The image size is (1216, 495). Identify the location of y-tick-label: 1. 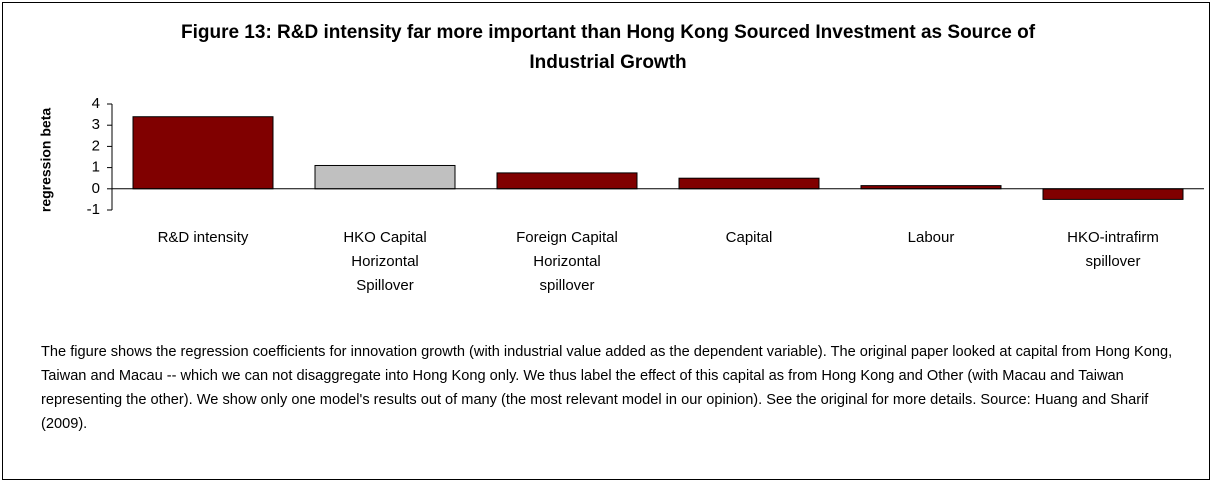
(96, 167).